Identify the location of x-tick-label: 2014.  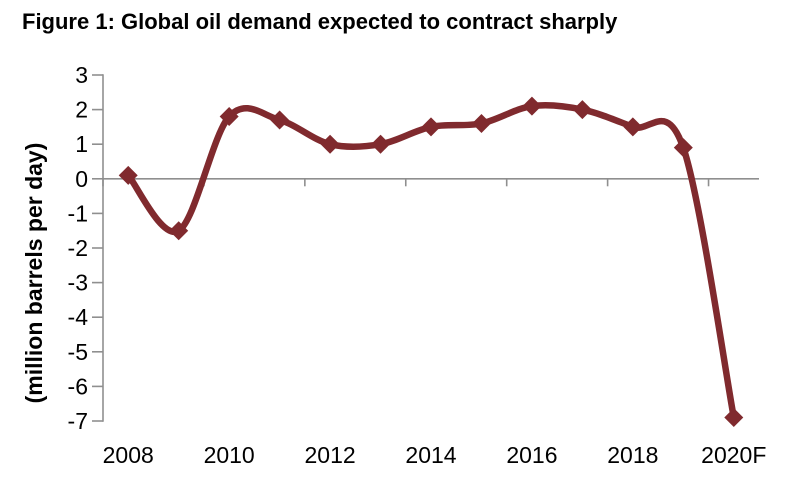
(430, 455).